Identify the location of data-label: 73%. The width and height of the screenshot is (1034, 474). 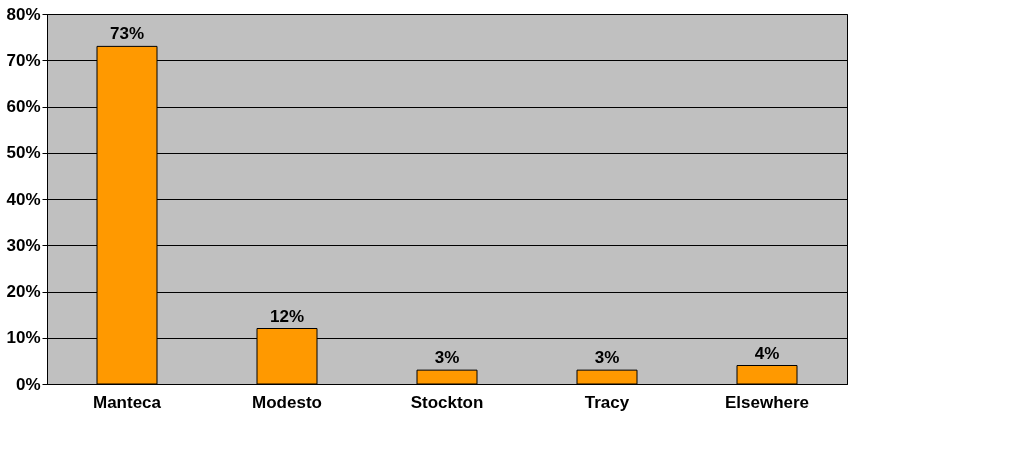
(127, 34).